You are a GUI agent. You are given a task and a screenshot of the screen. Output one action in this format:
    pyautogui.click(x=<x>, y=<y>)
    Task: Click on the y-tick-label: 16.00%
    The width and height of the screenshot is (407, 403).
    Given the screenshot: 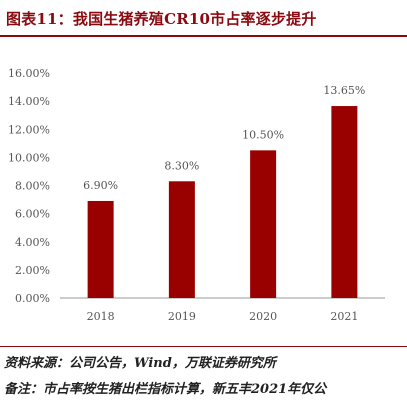 What is the action you would take?
    pyautogui.click(x=29, y=73)
    